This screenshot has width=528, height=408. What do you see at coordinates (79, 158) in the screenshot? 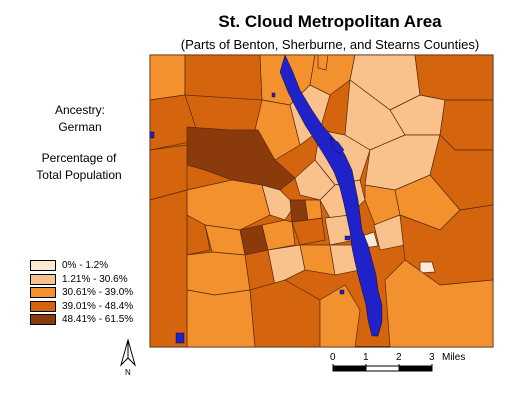
I see `measure-label: Percentage of` at bounding box center [79, 158].